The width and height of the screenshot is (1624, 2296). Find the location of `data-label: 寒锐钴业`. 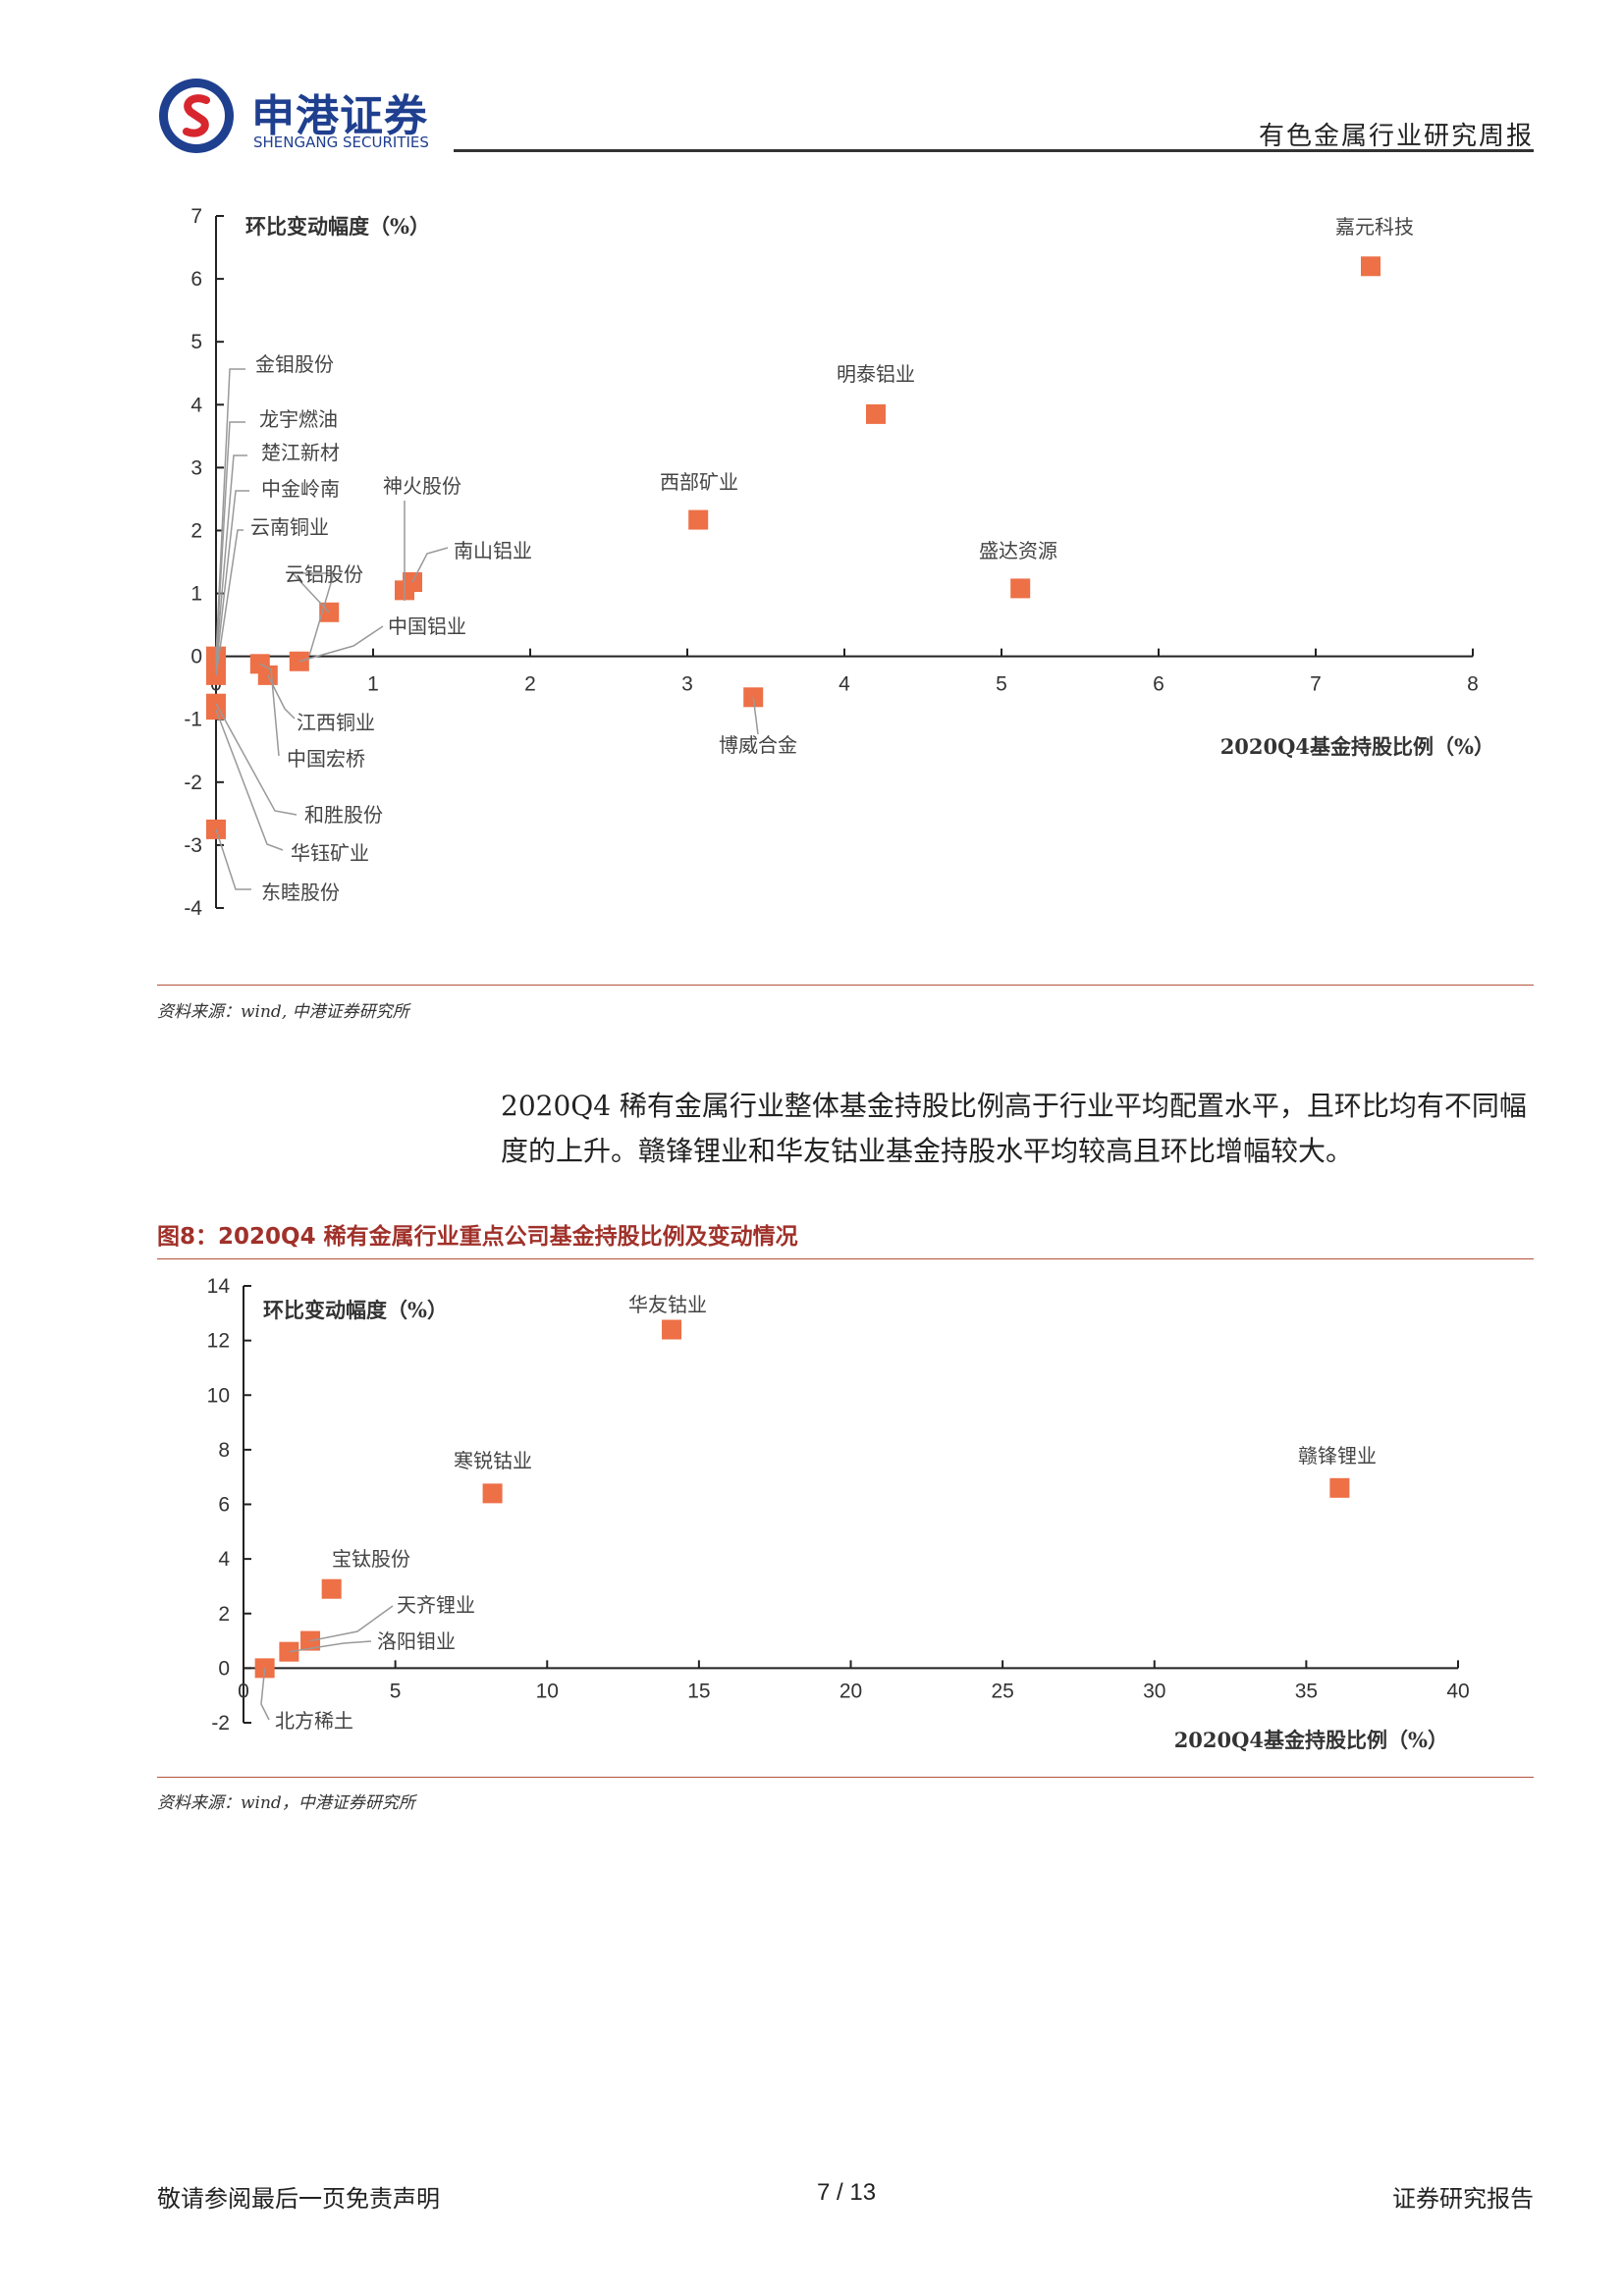

data-label: 寒锐钴业 is located at coordinates (493, 1460).